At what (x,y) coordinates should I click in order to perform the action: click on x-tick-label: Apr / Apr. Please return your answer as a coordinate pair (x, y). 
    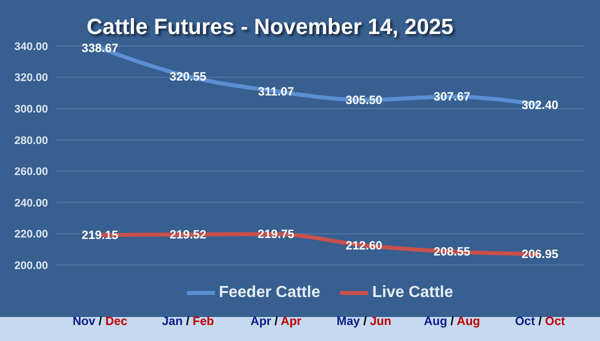
    Looking at the image, I should click on (276, 321).